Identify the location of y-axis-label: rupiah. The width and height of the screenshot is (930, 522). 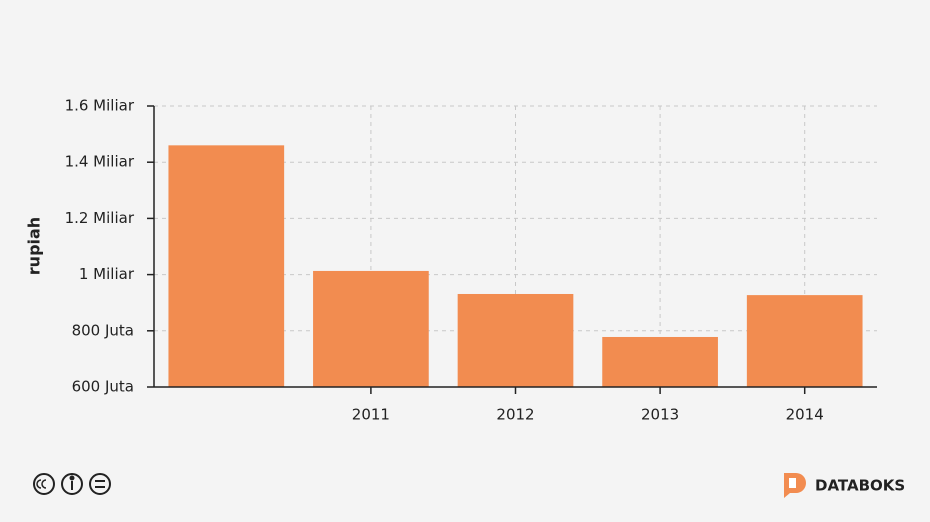
(34, 246).